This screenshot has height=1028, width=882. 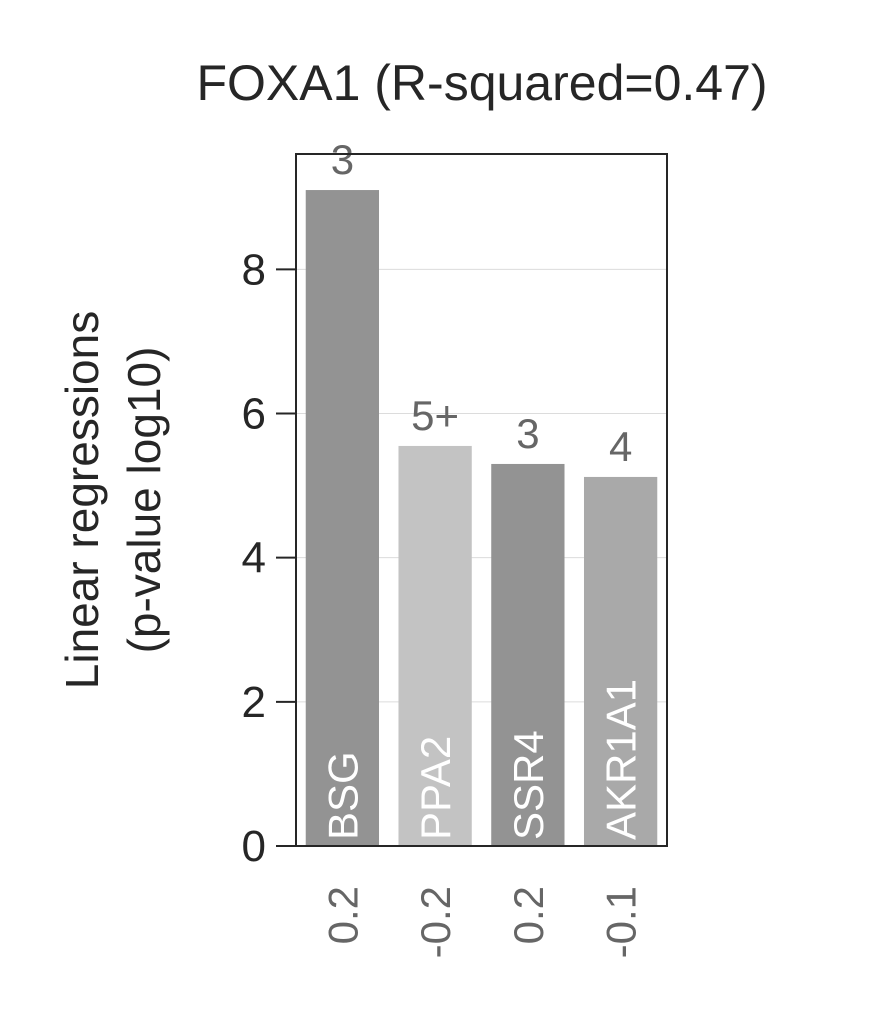 What do you see at coordinates (528, 785) in the screenshot?
I see `bar-category-label: SSR4` at bounding box center [528, 785].